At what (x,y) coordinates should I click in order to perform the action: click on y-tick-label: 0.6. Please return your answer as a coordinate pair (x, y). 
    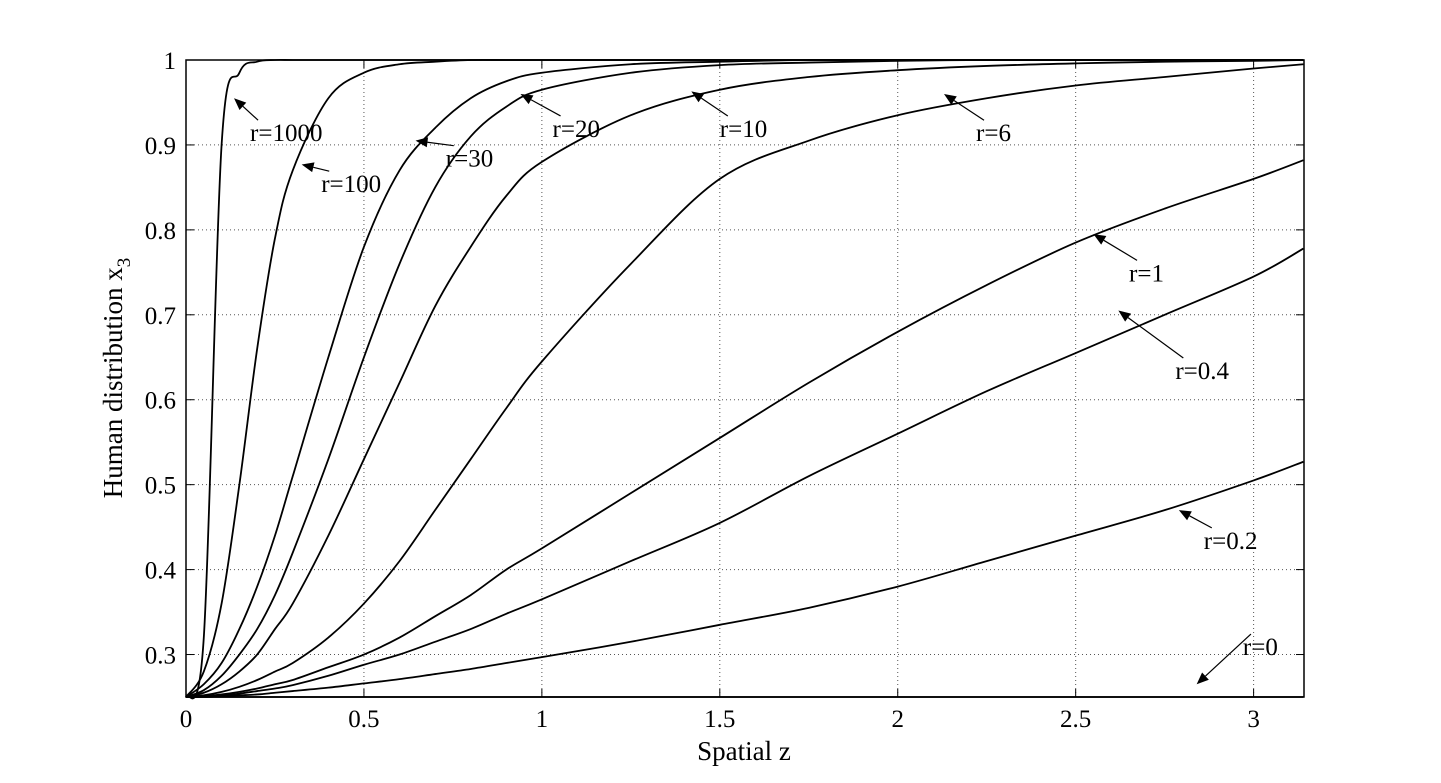
    Looking at the image, I should click on (160, 401).